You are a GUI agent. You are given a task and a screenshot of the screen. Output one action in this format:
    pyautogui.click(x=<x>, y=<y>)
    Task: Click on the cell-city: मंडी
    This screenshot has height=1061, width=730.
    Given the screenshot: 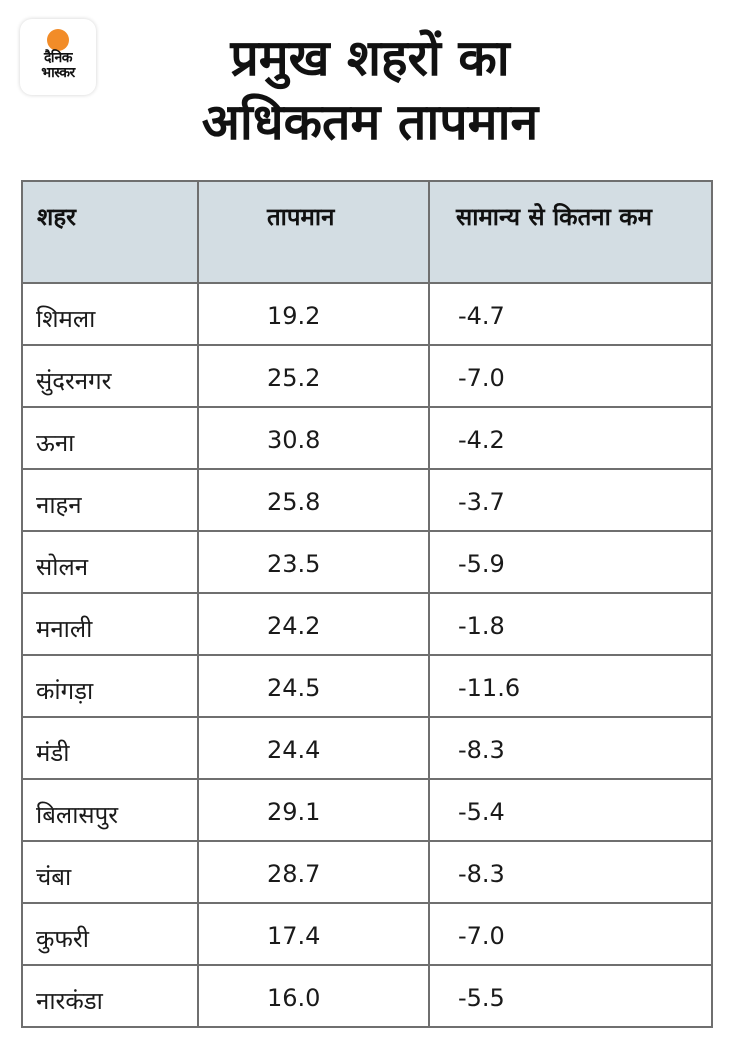 What is the action you would take?
    pyautogui.click(x=110, y=748)
    